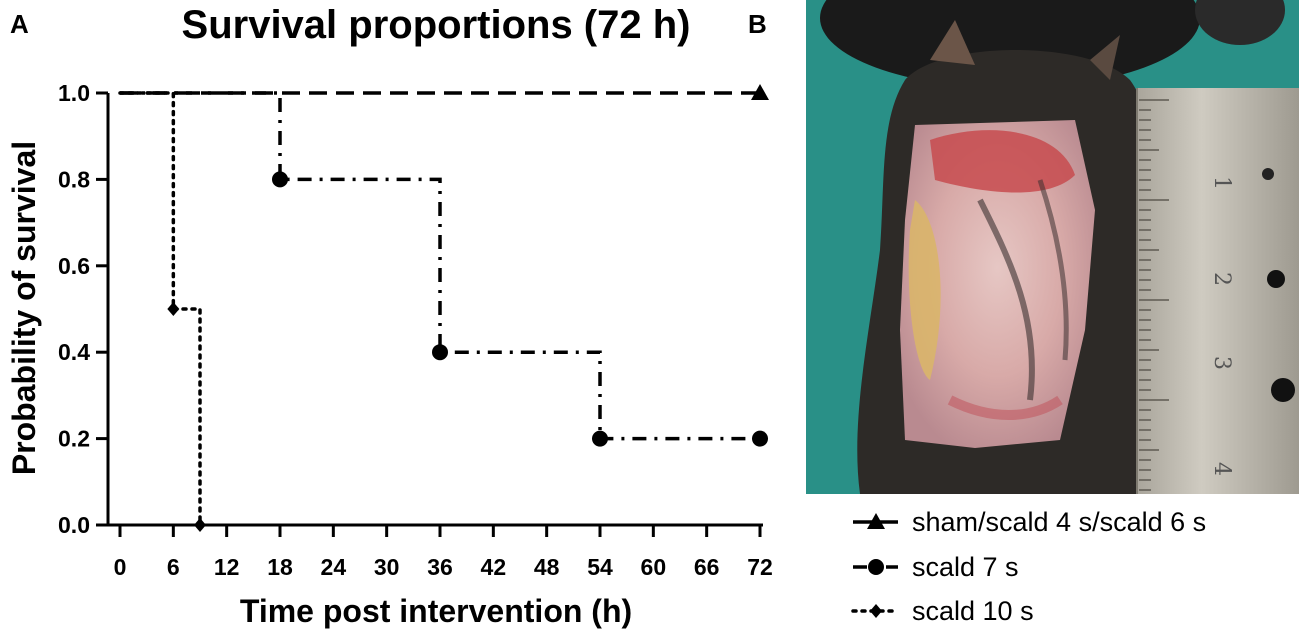 The width and height of the screenshot is (1299, 636). I want to click on x-tick-label: 24, so click(334, 567).